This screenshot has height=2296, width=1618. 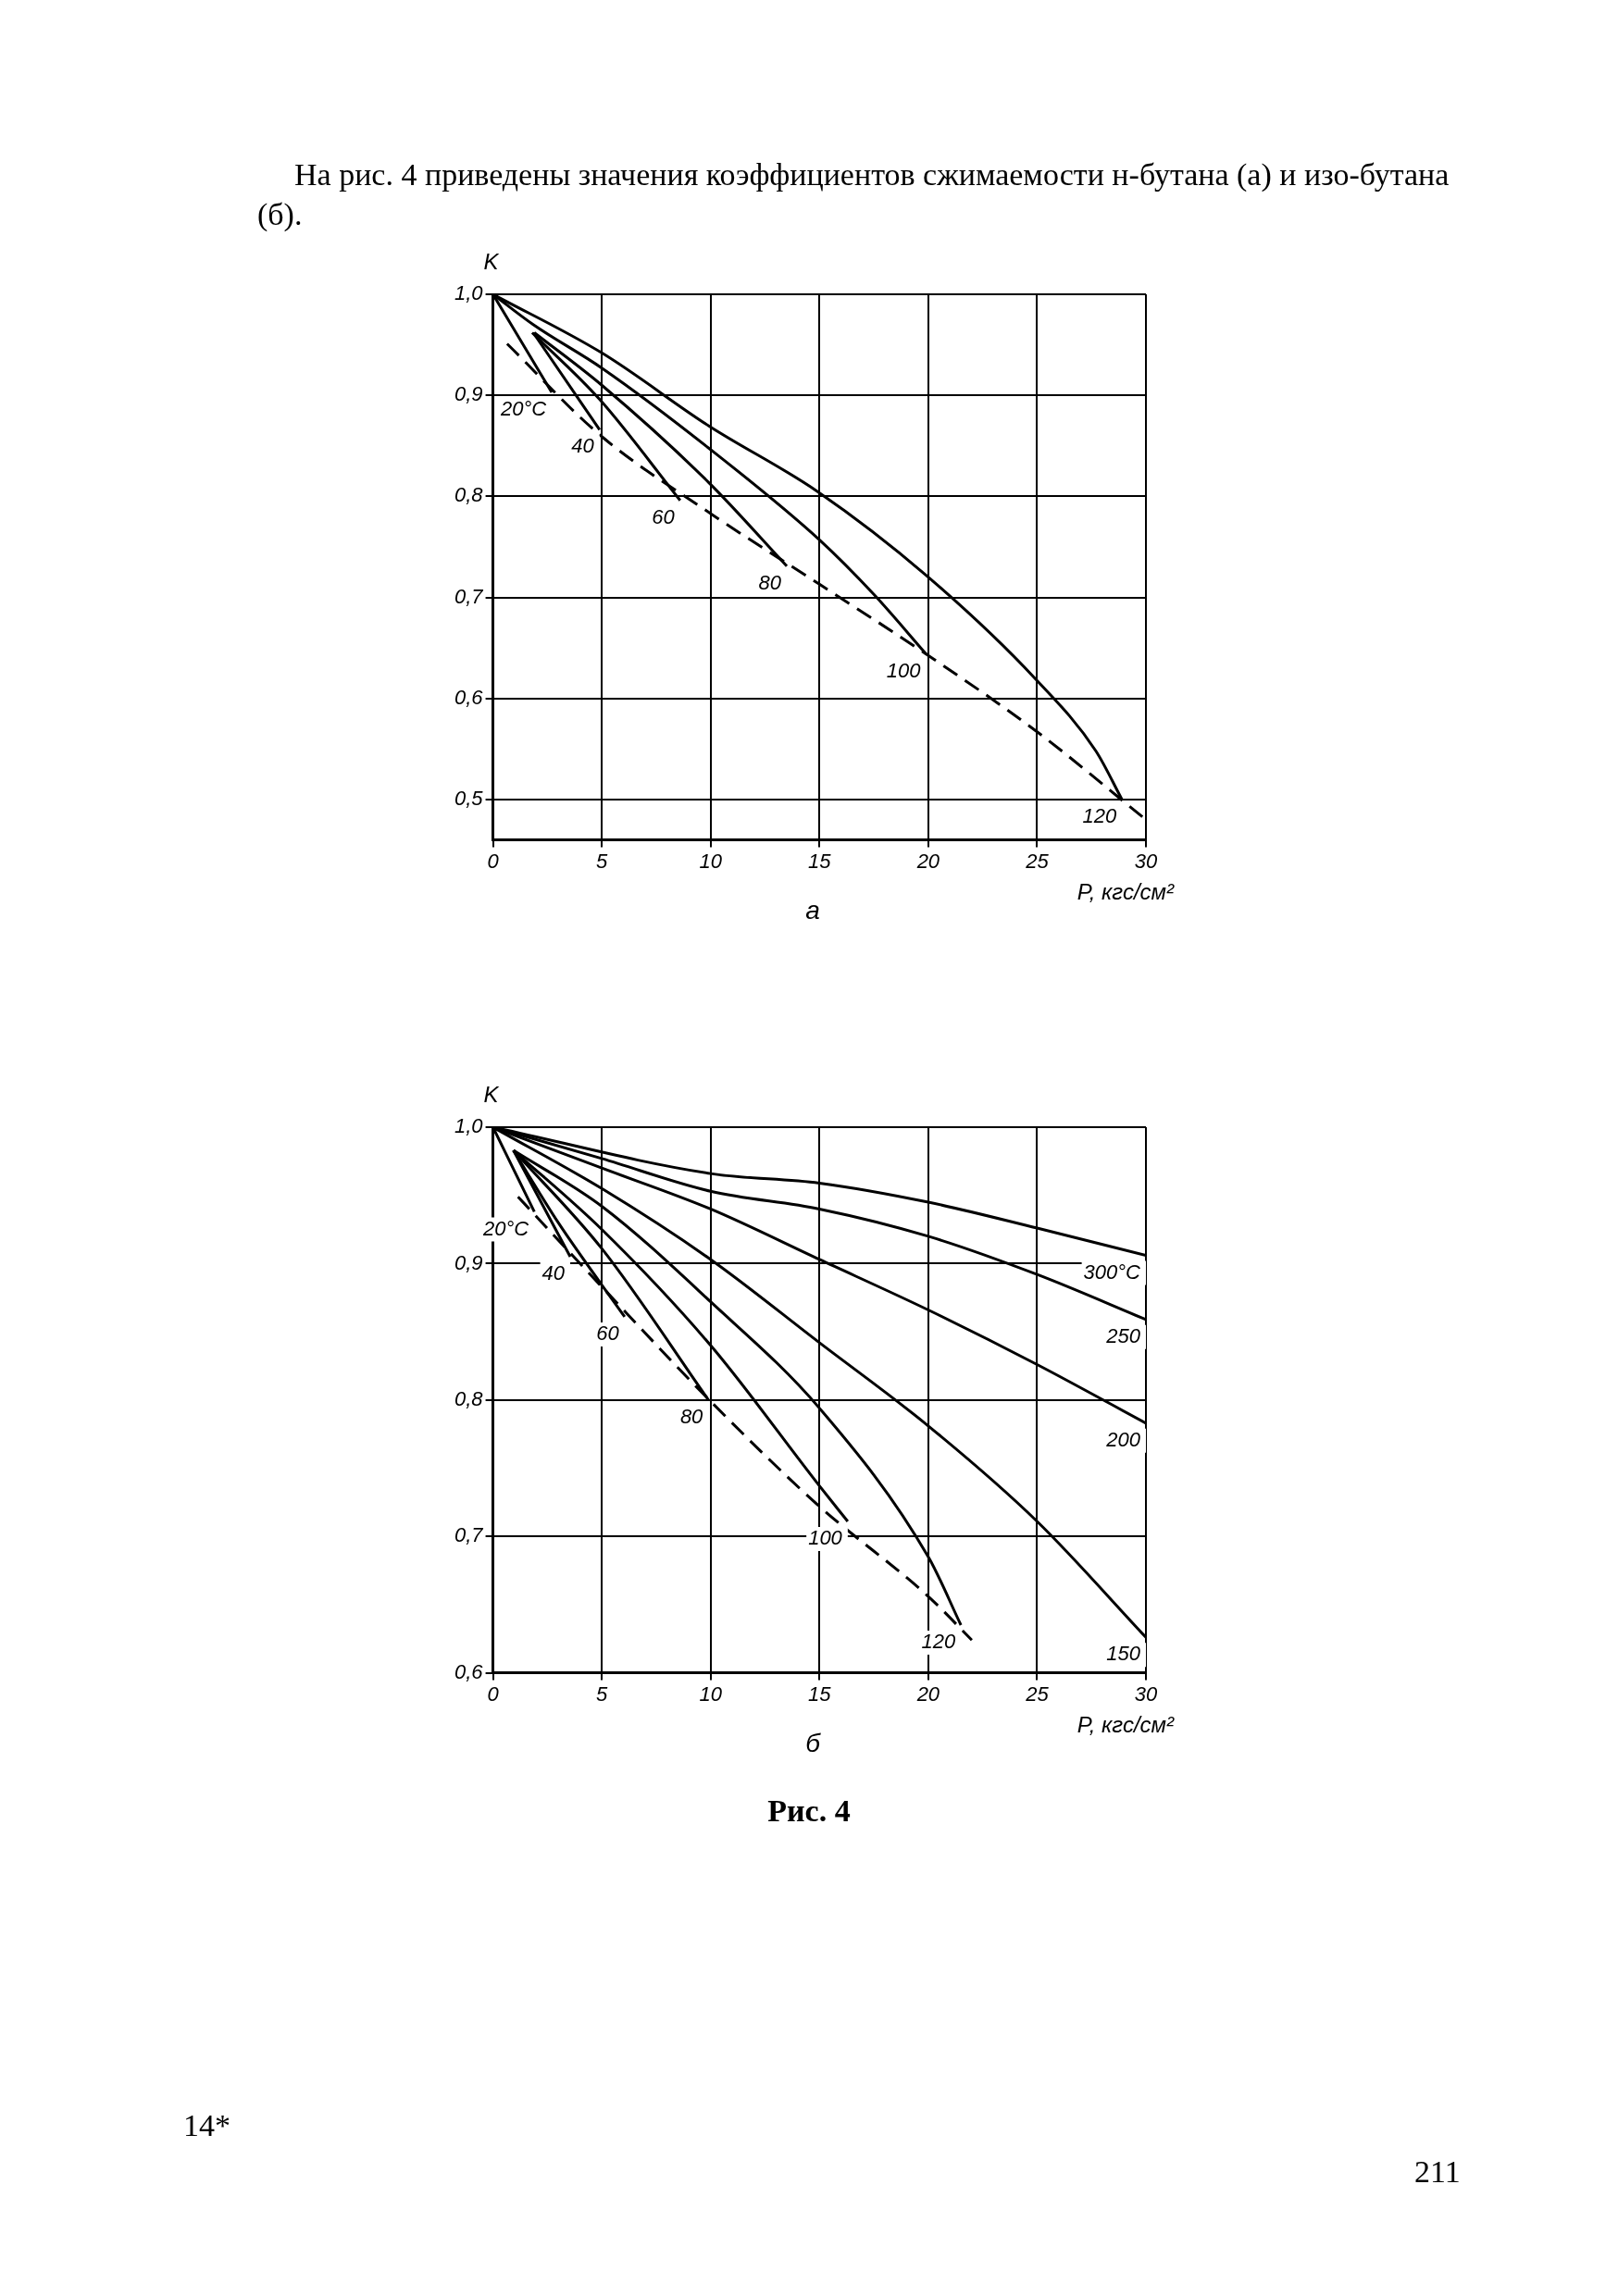 What do you see at coordinates (812, 1743) in the screenshot?
I see `text: б` at bounding box center [812, 1743].